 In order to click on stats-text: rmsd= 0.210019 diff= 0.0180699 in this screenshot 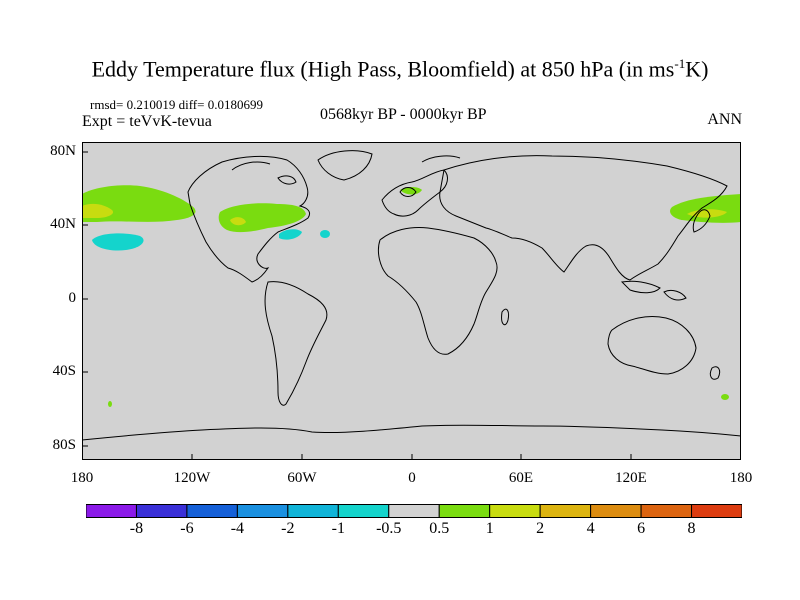, I will do `click(176, 104)`.